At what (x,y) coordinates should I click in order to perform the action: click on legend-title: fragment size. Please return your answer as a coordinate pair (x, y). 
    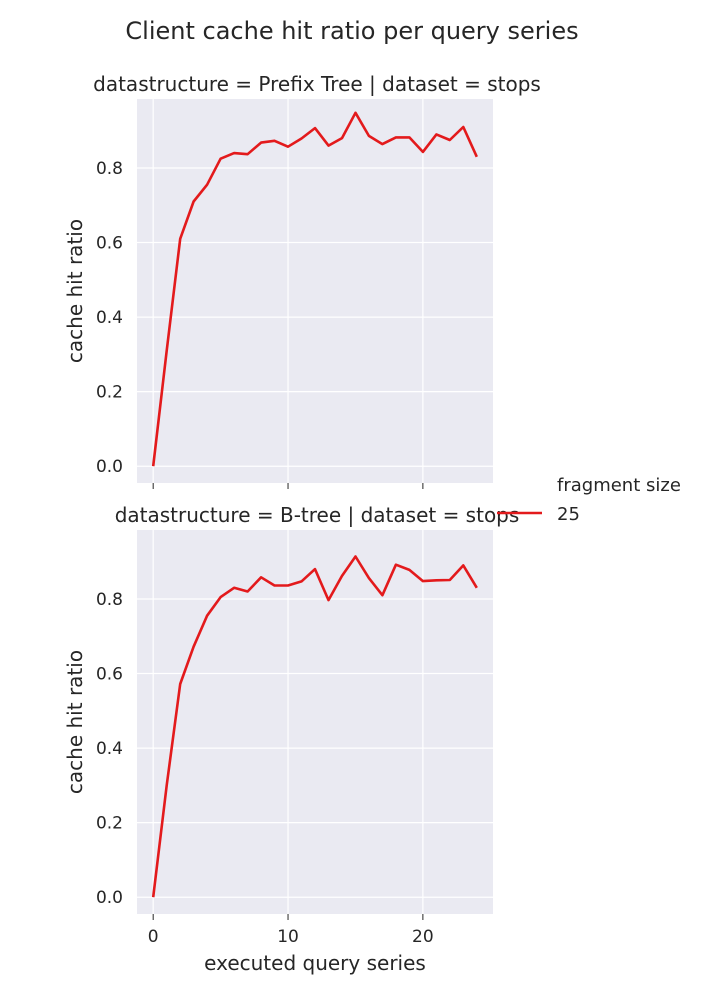
    Looking at the image, I should click on (619, 485).